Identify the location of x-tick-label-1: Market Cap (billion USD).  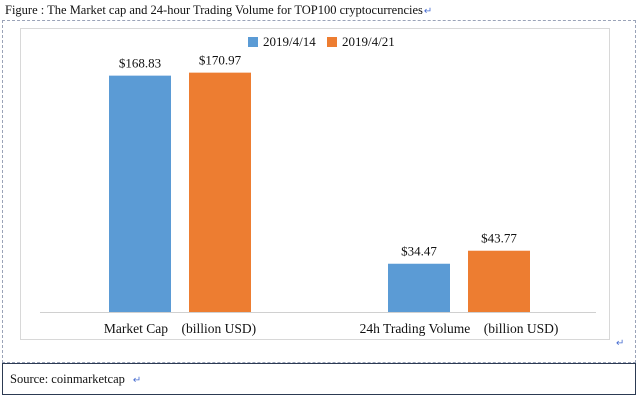
(180, 328).